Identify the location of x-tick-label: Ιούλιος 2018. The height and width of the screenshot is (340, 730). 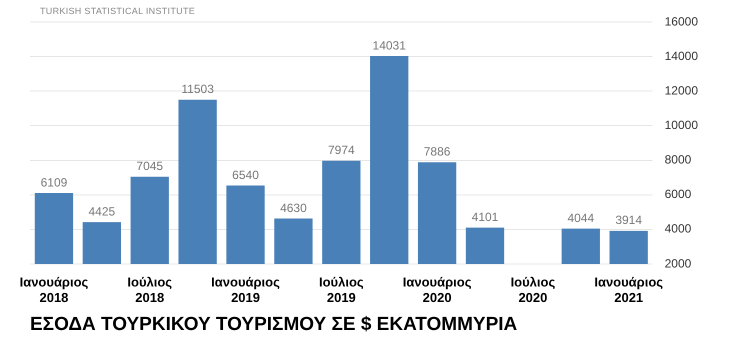
(149, 289).